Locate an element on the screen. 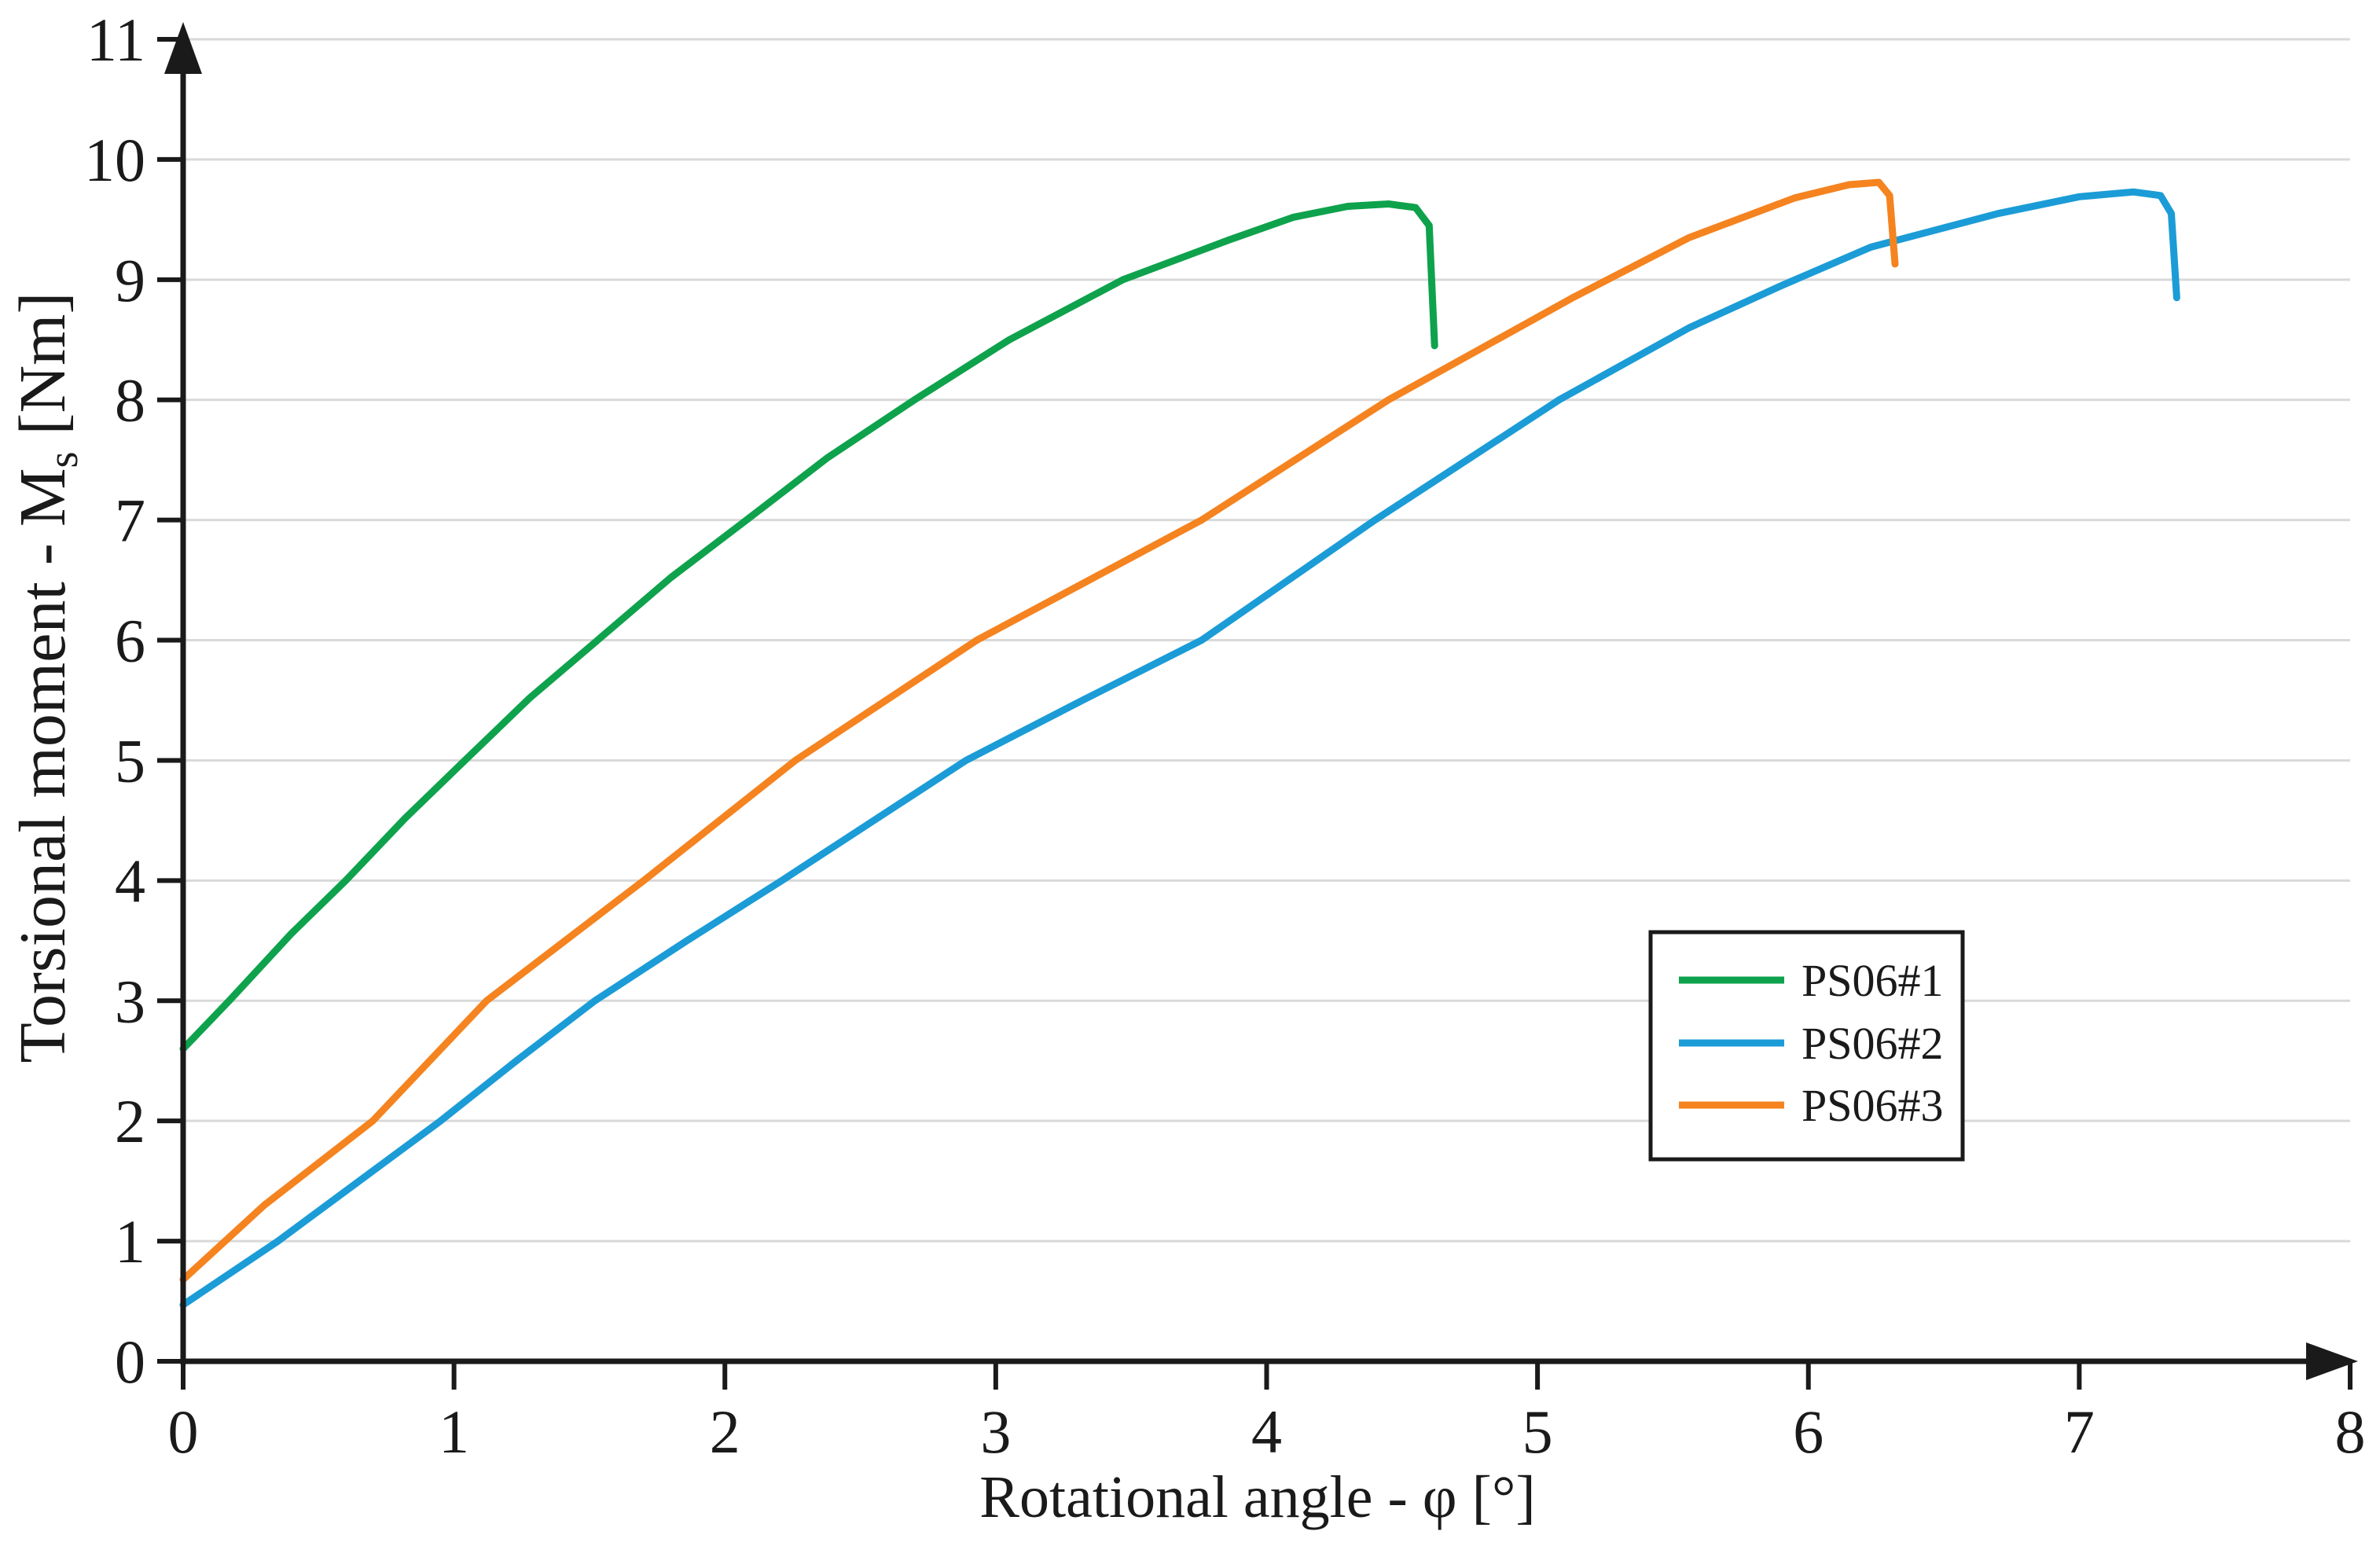 This screenshot has width=2380, height=1546. legend-label: PS06#1 is located at coordinates (1873, 980).